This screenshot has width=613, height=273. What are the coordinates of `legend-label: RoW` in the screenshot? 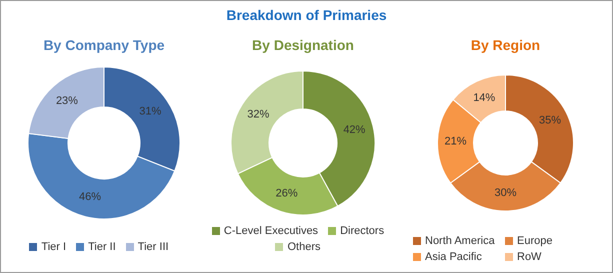 It's located at (529, 257).